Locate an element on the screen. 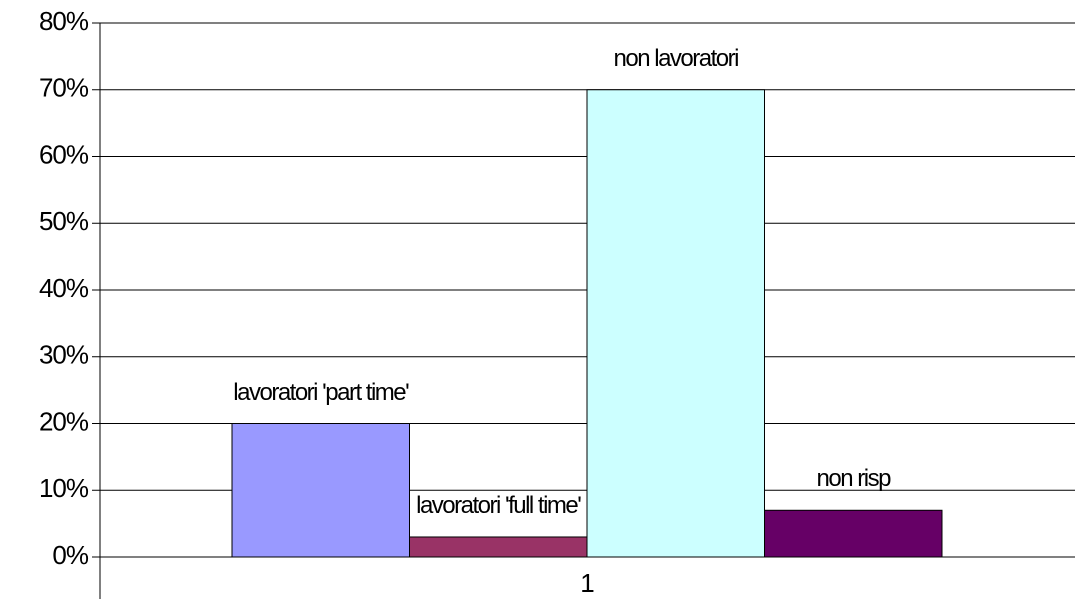  data-label: non lavoratori is located at coordinates (676, 58).